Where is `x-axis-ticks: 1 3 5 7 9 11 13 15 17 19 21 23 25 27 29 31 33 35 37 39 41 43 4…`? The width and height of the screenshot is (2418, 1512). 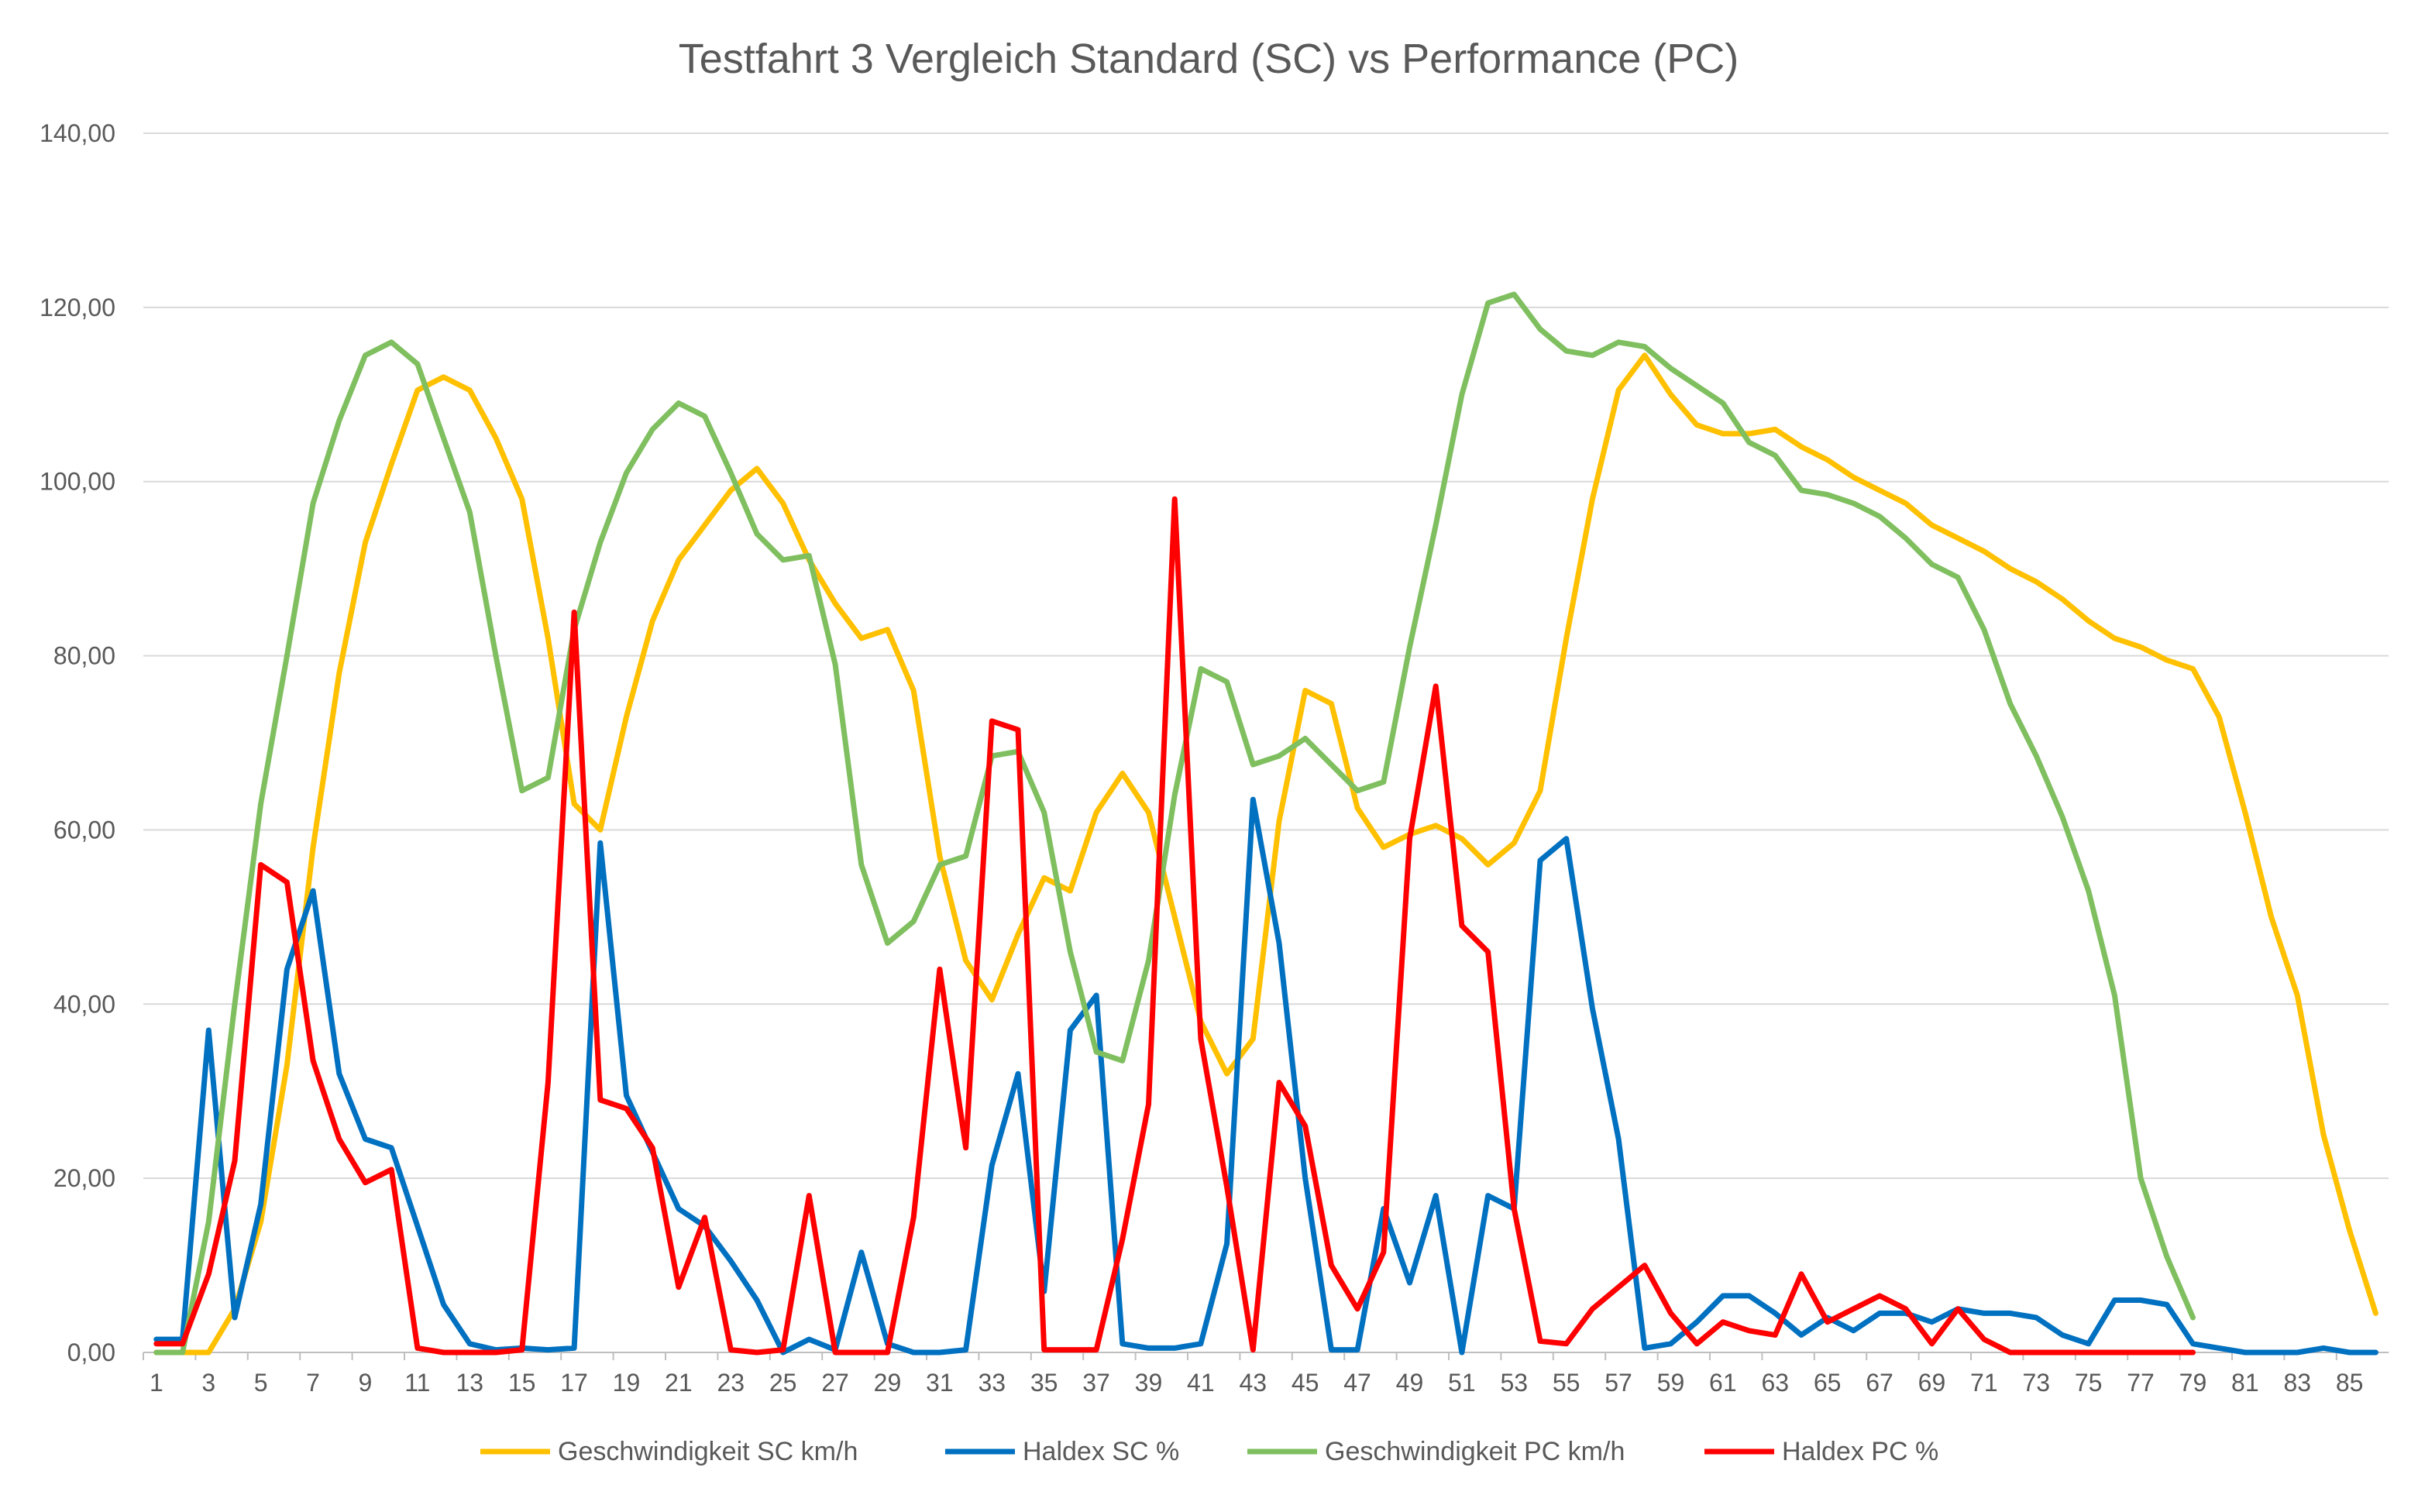 x-axis-ticks: 1 3 5 7 9 11 13 15 17 19 21 23 25 27 29 31 33 35 37 39 41 43 4… is located at coordinates (1253, 1374).